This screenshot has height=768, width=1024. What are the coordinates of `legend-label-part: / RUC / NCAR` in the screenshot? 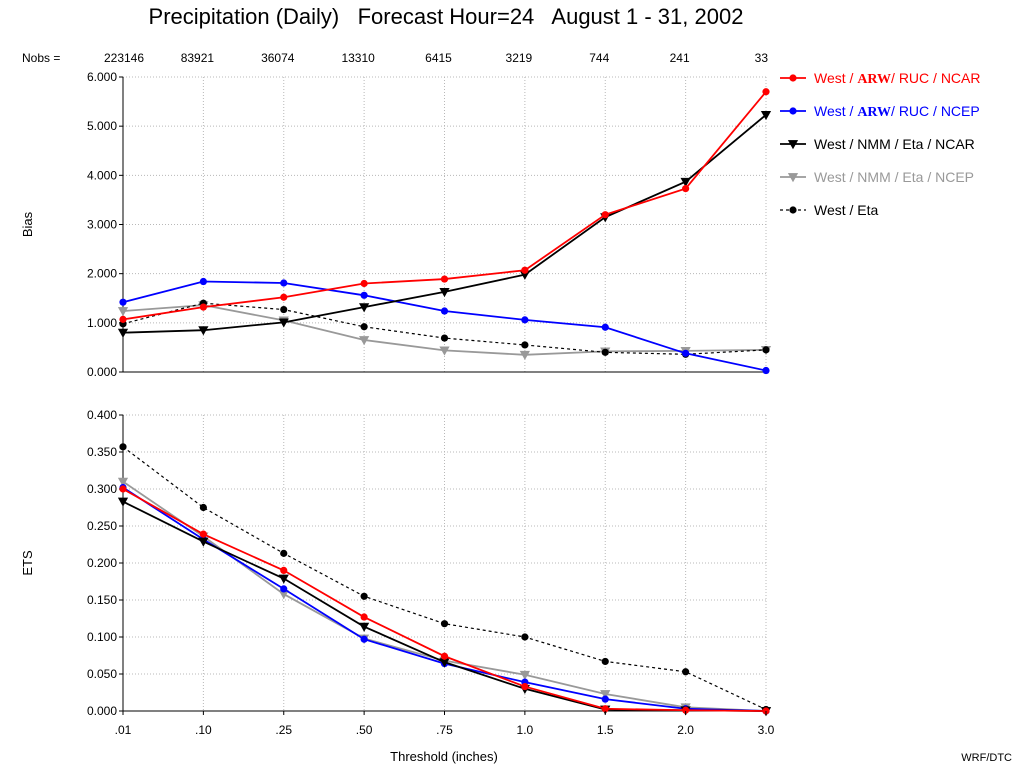 It's located at (935, 78).